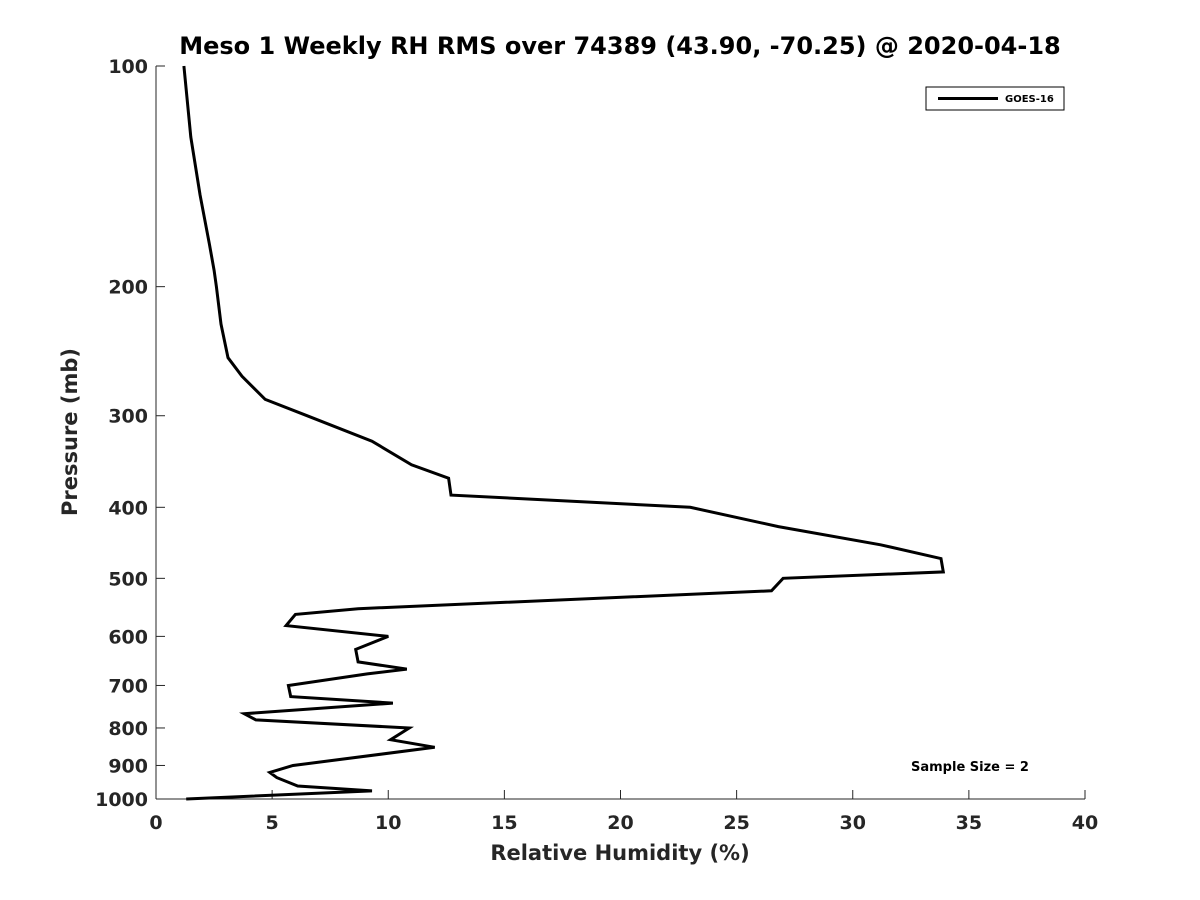 Image resolution: width=1200 pixels, height=900 pixels. Describe the element at coordinates (155, 823) in the screenshot. I see `x-tick-label: 0` at that location.